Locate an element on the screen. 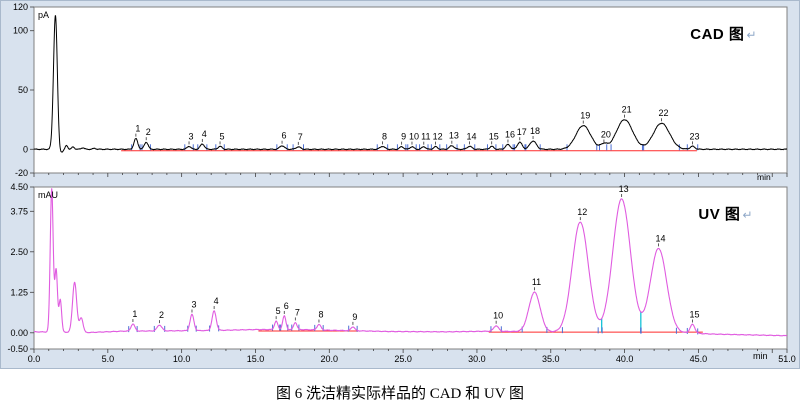 This screenshot has width=800, height=419. cad-ytick-label: 50 is located at coordinates (23, 90).